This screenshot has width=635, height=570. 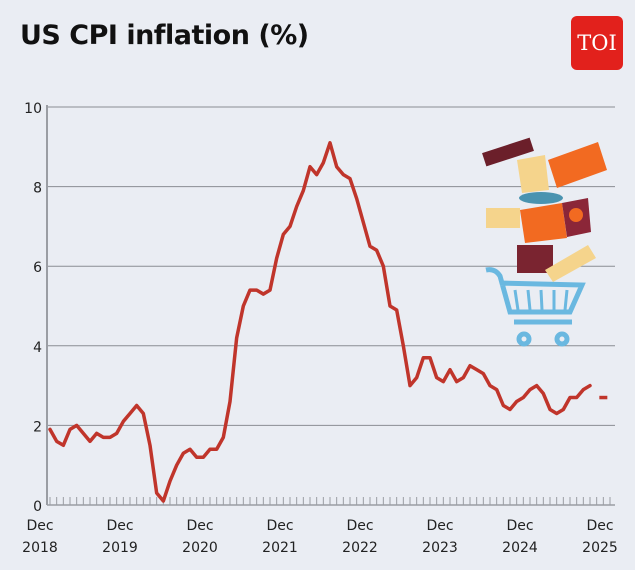 What do you see at coordinates (37, 507) in the screenshot?
I see `y-tick-label: 0` at bounding box center [37, 507].